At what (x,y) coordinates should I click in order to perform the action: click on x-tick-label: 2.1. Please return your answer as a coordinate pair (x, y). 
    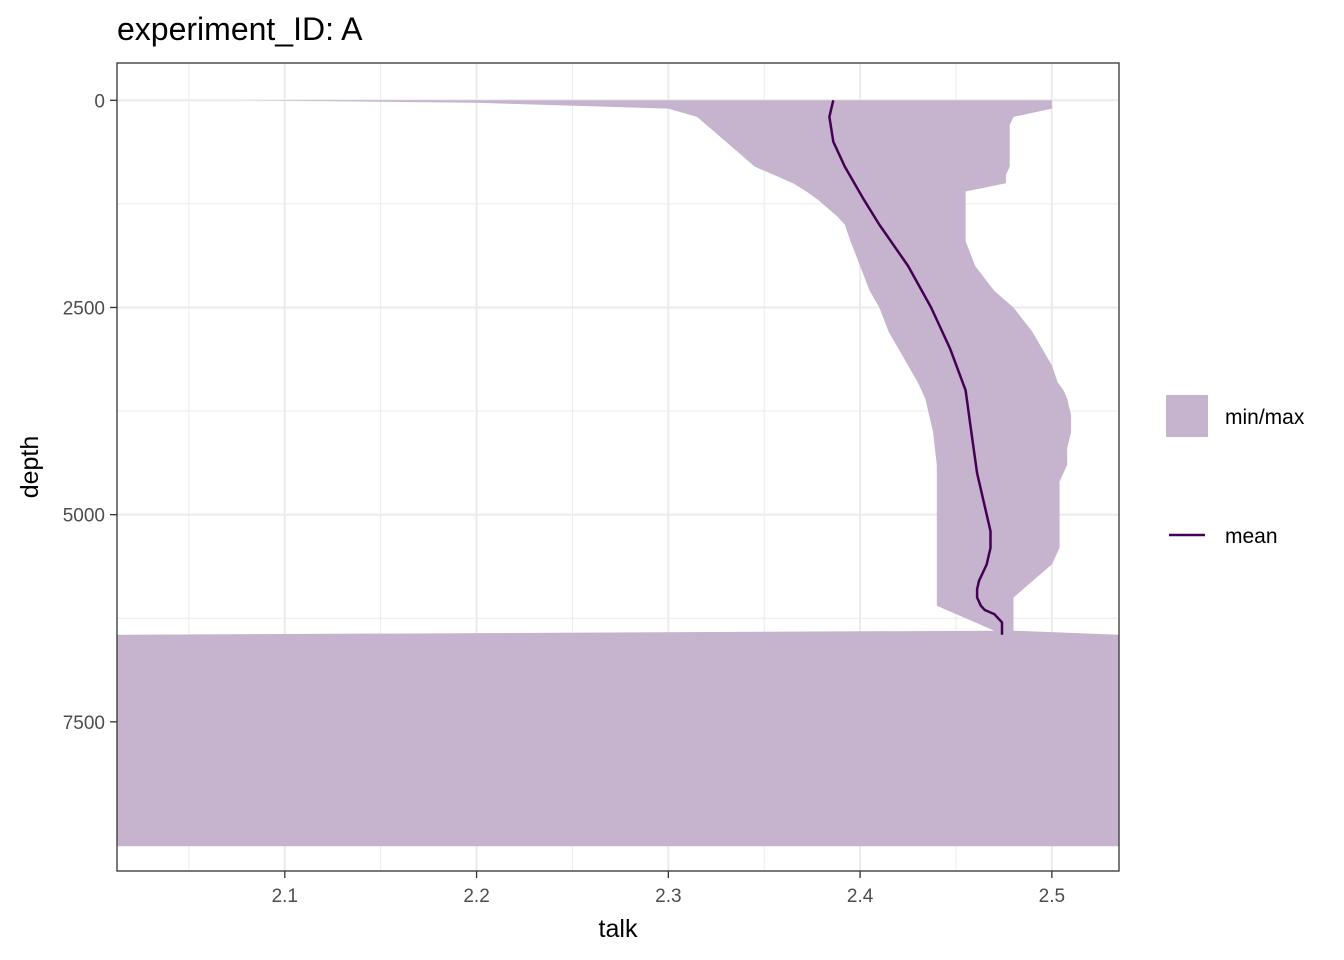
    Looking at the image, I should click on (285, 896).